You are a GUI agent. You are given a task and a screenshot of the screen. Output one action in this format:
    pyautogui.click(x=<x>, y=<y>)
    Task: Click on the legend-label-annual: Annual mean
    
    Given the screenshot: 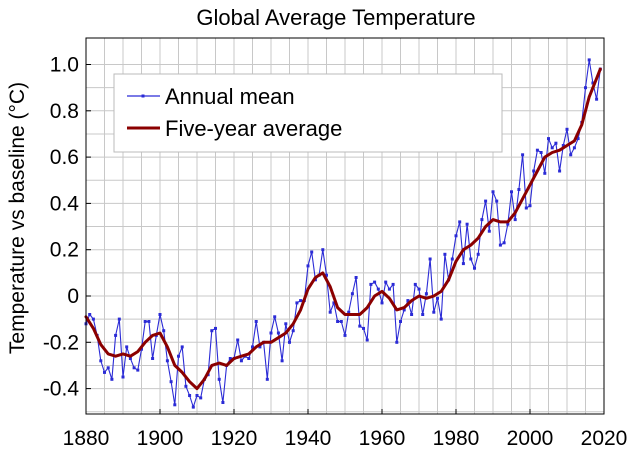 What is the action you would take?
    pyautogui.click(x=230, y=96)
    